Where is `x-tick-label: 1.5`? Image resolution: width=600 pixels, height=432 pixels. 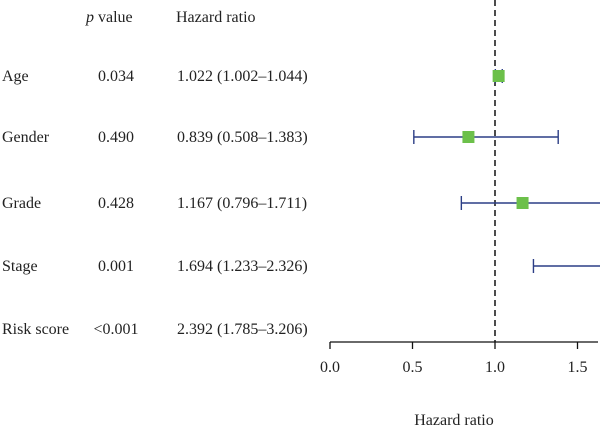 x-tick-label: 1.5 is located at coordinates (578, 367).